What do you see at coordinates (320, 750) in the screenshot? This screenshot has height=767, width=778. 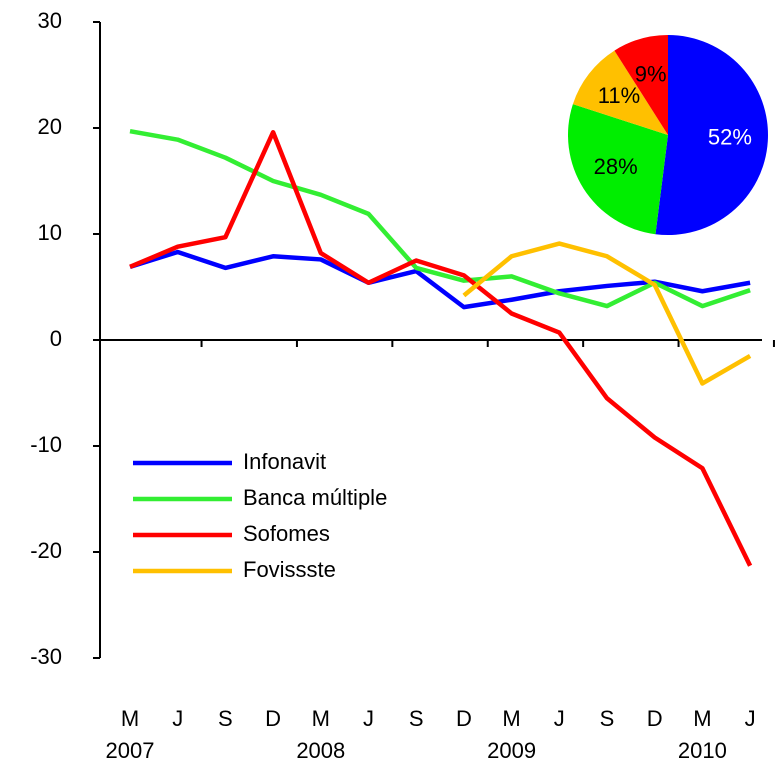 I see `year-label: 2008` at bounding box center [320, 750].